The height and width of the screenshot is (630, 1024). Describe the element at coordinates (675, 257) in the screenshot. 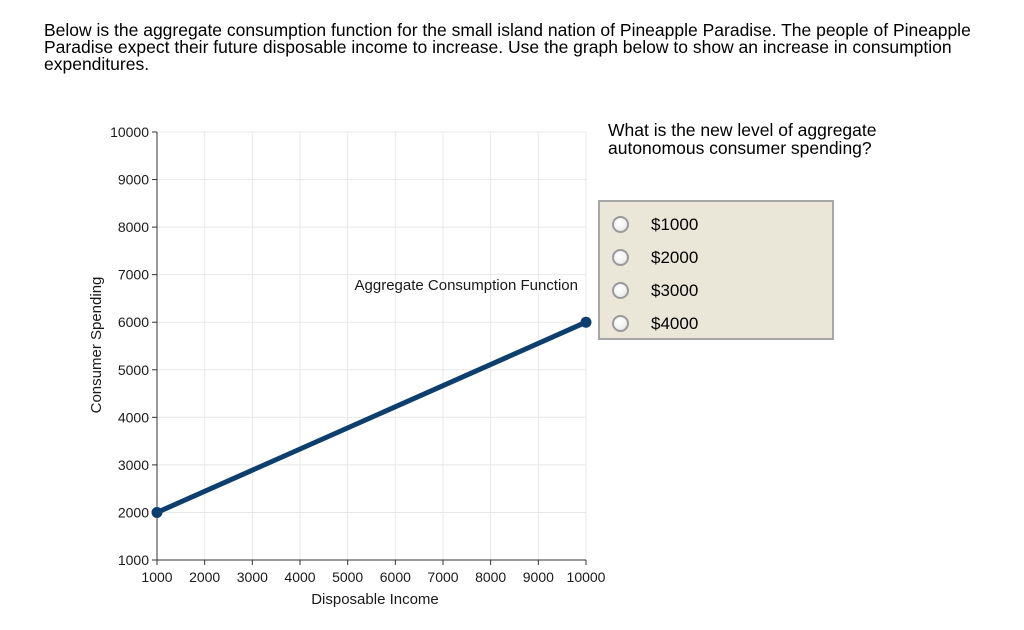

I see `option-label: $2000` at that location.